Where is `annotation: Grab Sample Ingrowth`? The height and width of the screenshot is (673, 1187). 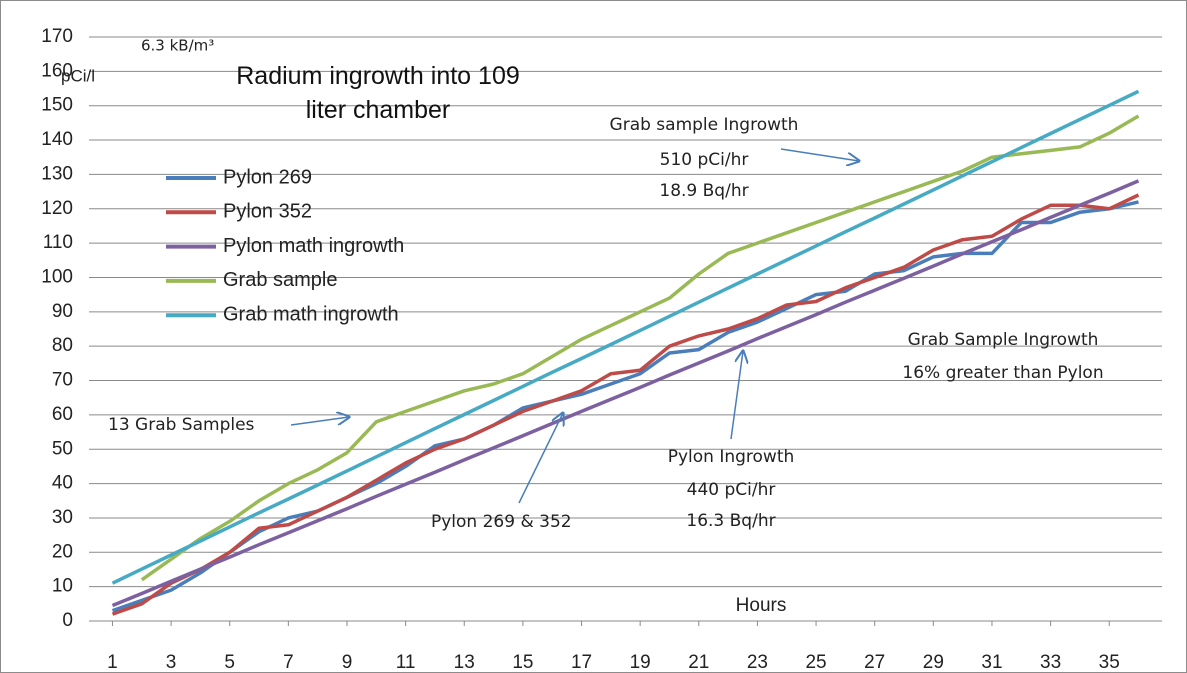 annotation: Grab Sample Ingrowth is located at coordinates (1003, 340).